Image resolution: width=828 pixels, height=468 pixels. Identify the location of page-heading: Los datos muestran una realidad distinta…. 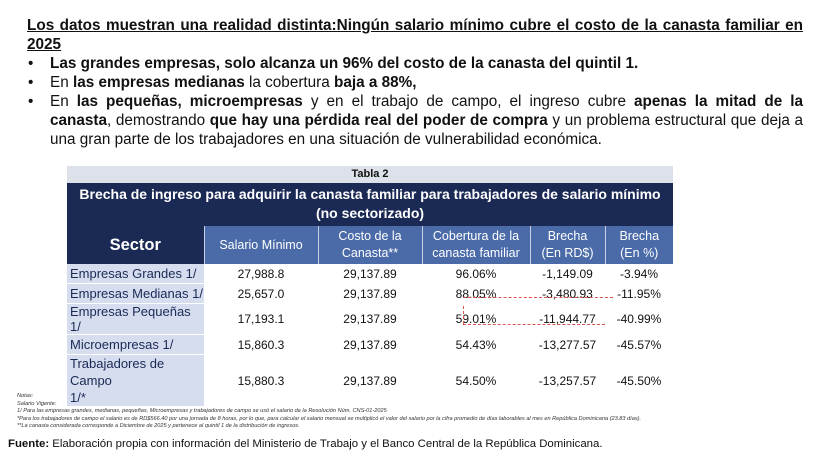
(415, 35).